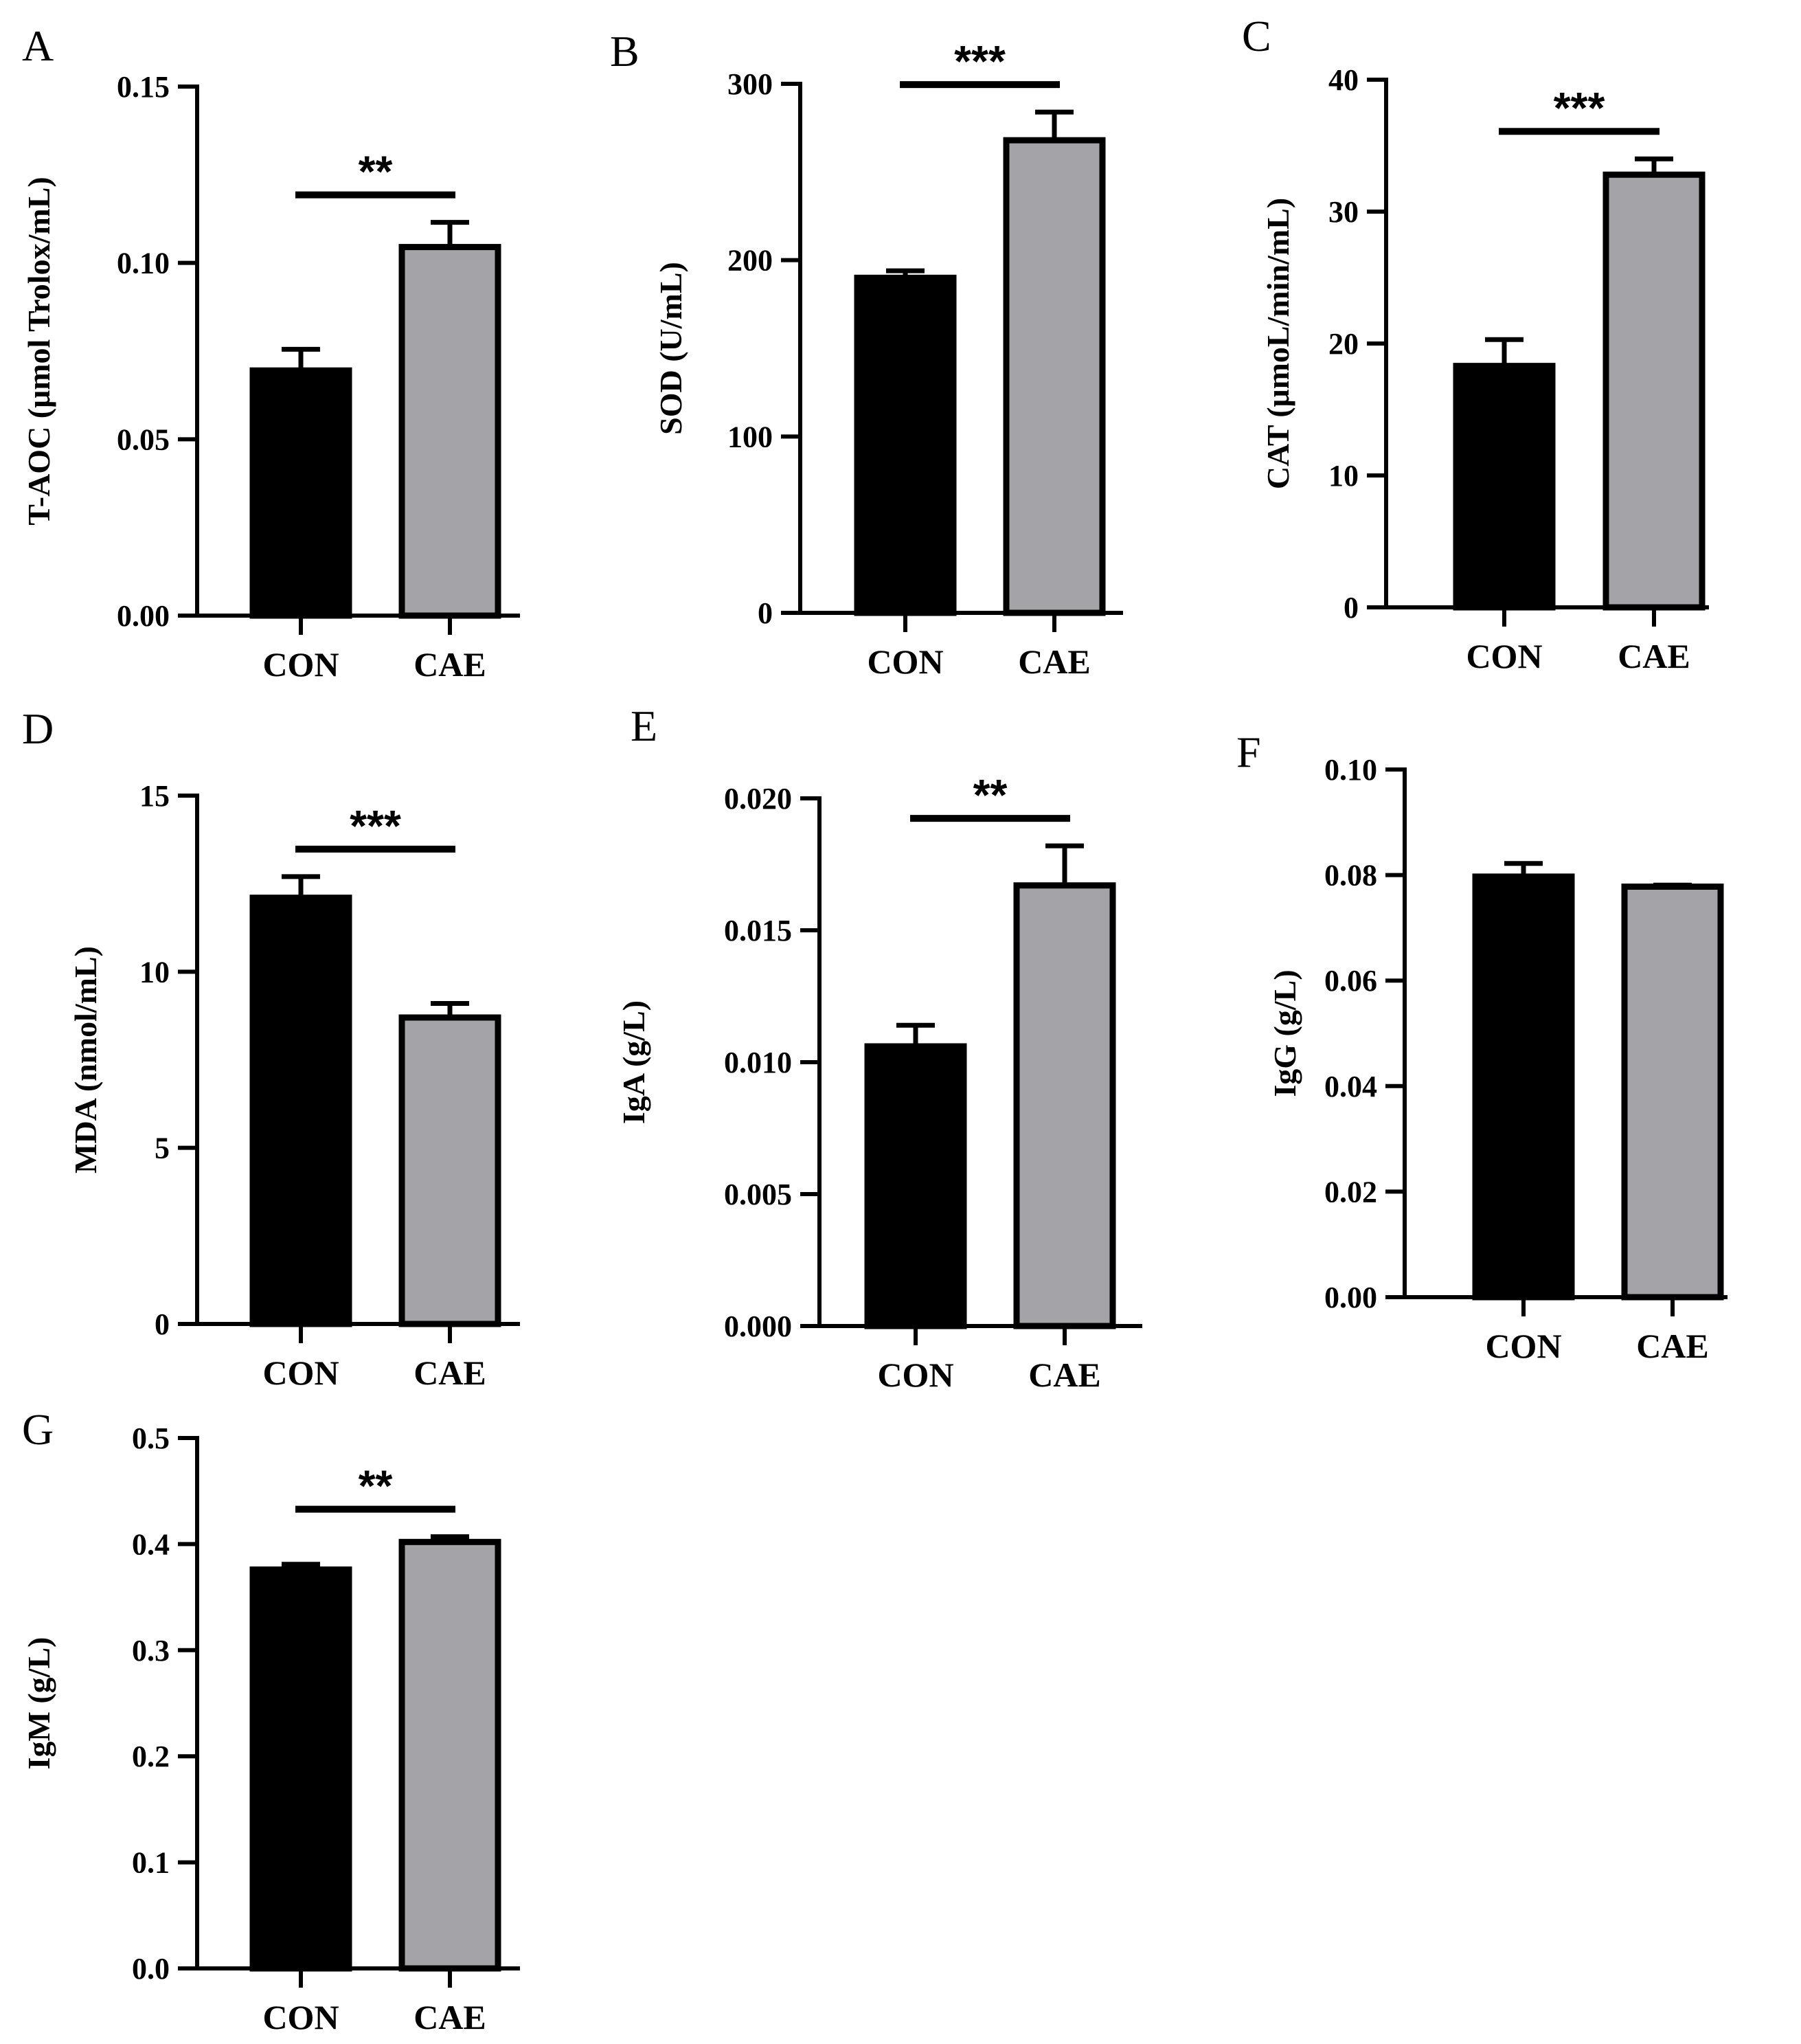 Image resolution: width=1801 pixels, height=2044 pixels. I want to click on panel-a-bar-con, so click(300, 493).